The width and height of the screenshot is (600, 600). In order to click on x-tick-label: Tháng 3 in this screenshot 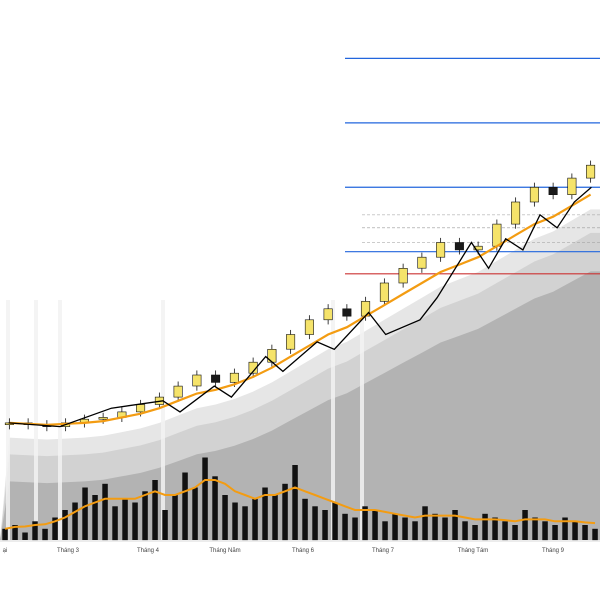, I will do `click(68, 551)`.